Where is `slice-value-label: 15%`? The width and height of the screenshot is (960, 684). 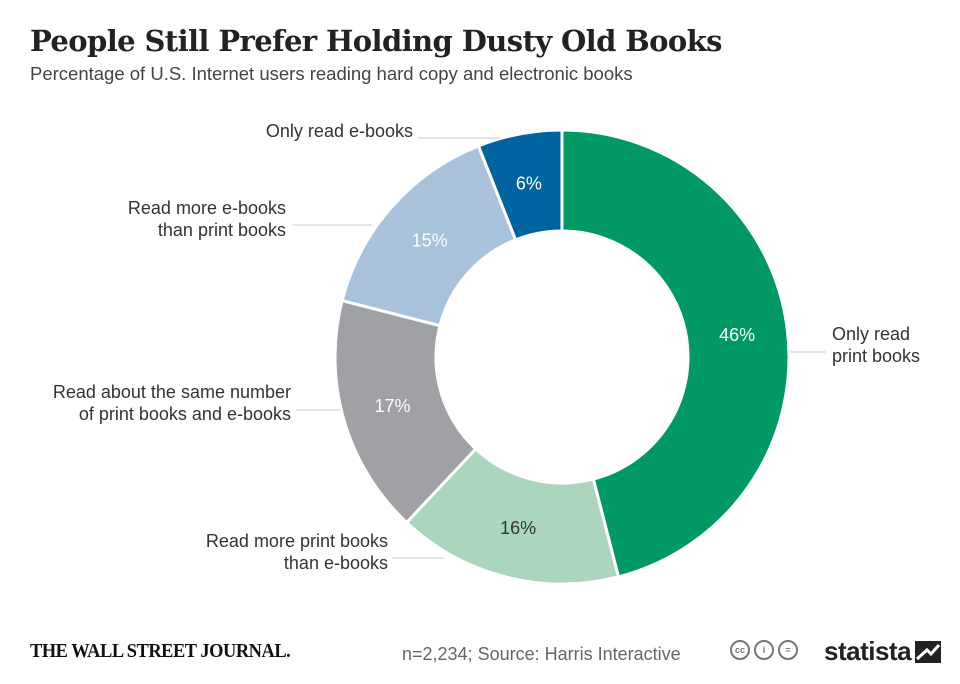 slice-value-label: 15% is located at coordinates (430, 240).